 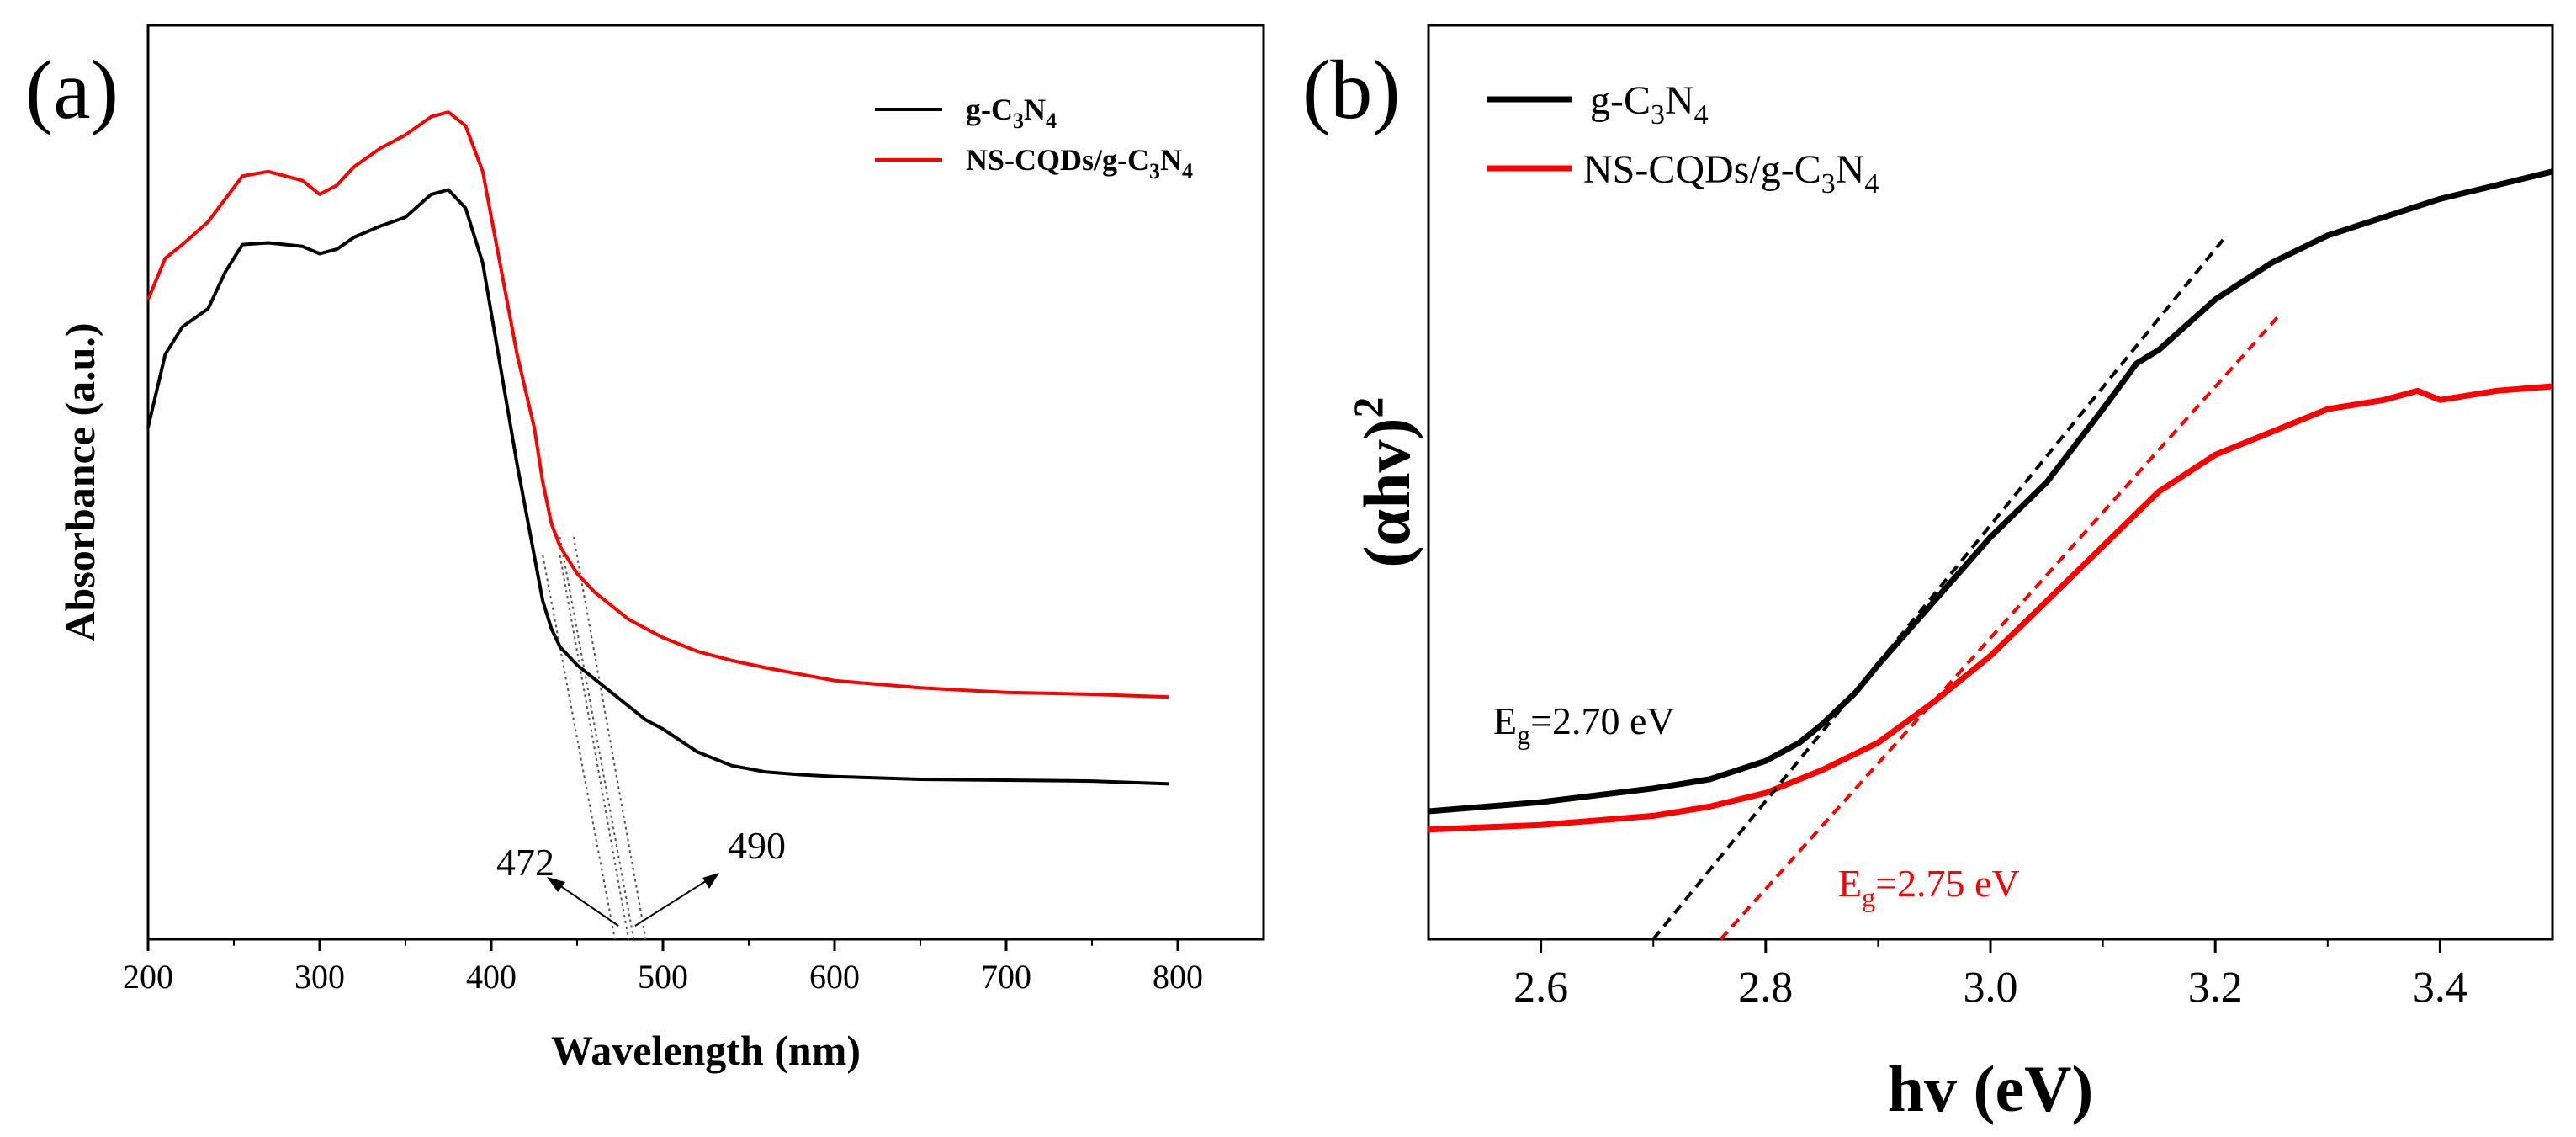 I want to click on panel-b-x-ticks: 2.6 2.8 3.0 3.2 3.4, so click(x=1990, y=975).